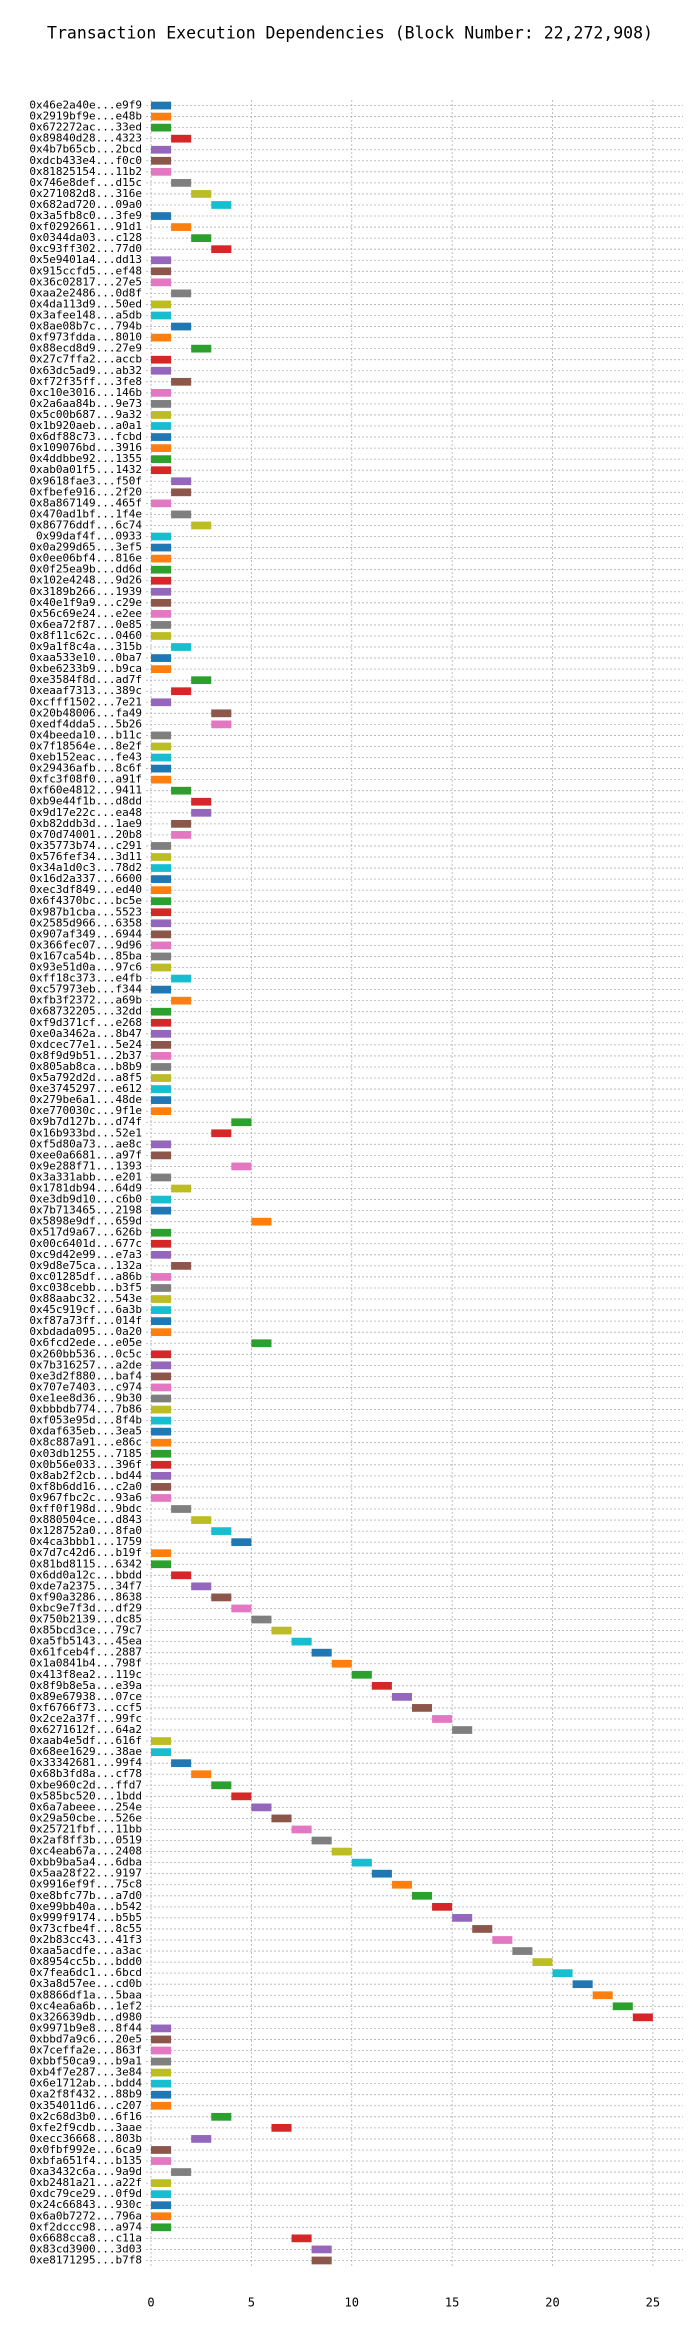  Describe the element at coordinates (85, 967) in the screenshot. I see `y-tick-label: 0x93e51d0a...97c6` at that location.